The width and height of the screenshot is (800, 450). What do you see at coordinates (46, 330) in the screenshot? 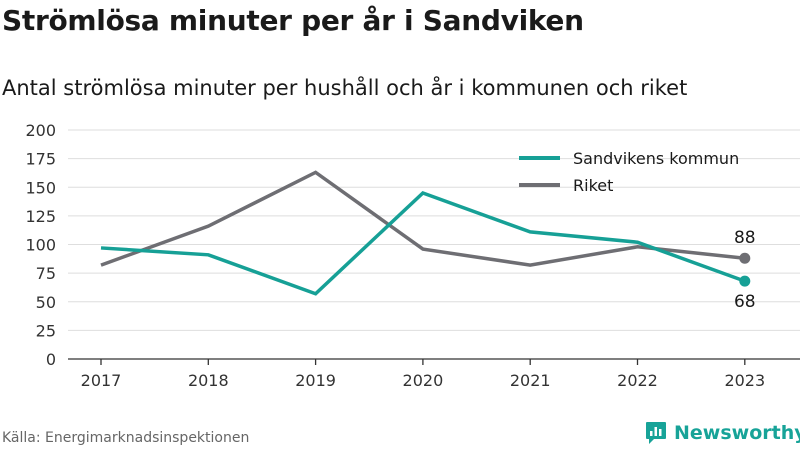
I see `y-tick-label: 25` at bounding box center [46, 330].